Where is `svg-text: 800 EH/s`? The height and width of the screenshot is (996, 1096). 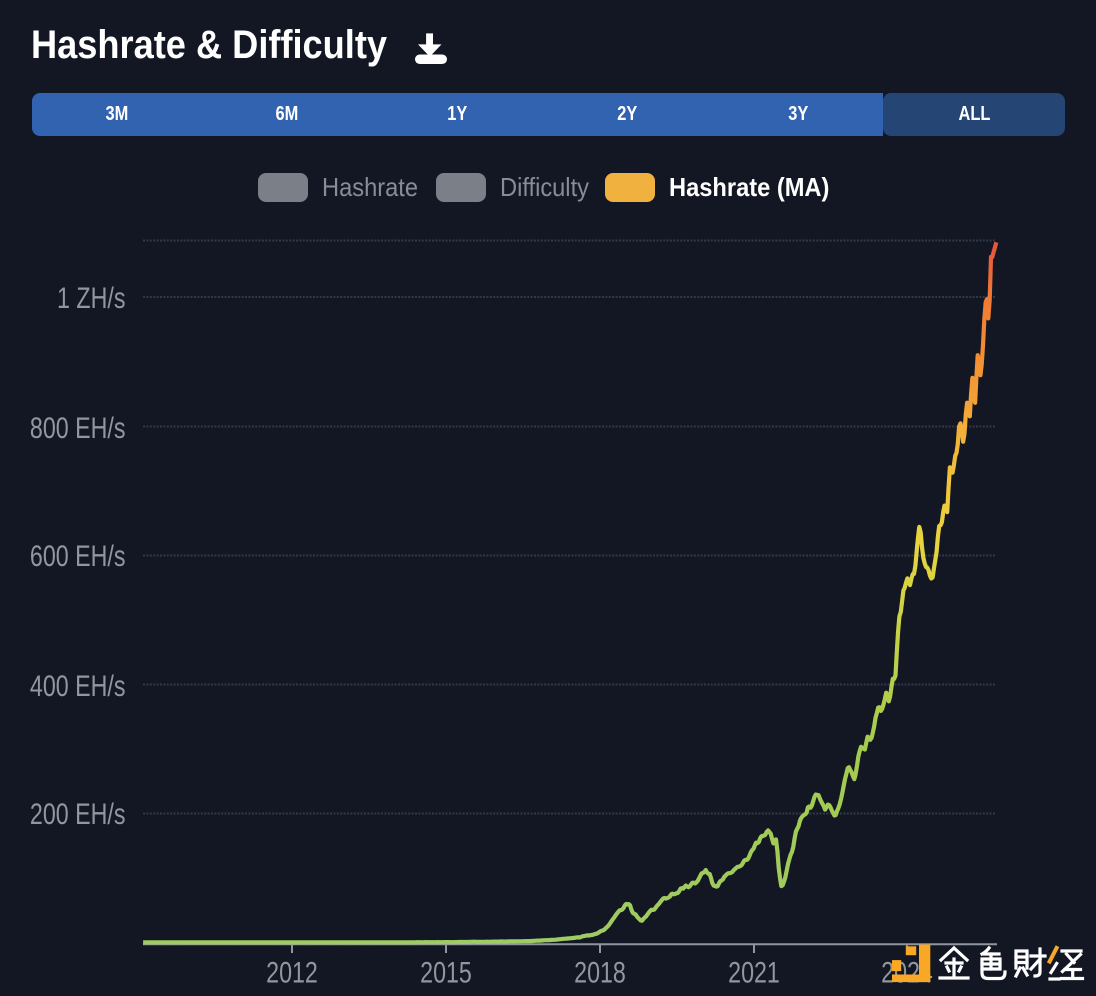 svg-text: 800 EH/s is located at coordinates (78, 428).